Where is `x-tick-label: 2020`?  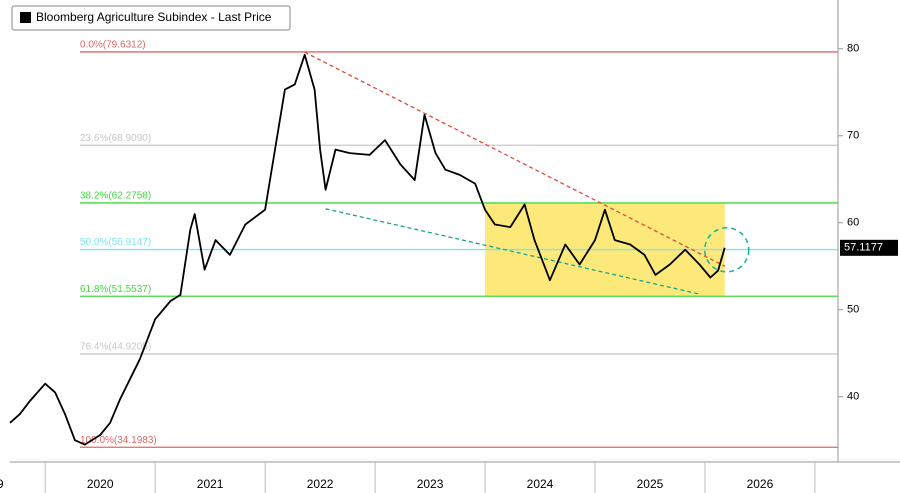
x-tick-label: 2020 is located at coordinates (100, 484).